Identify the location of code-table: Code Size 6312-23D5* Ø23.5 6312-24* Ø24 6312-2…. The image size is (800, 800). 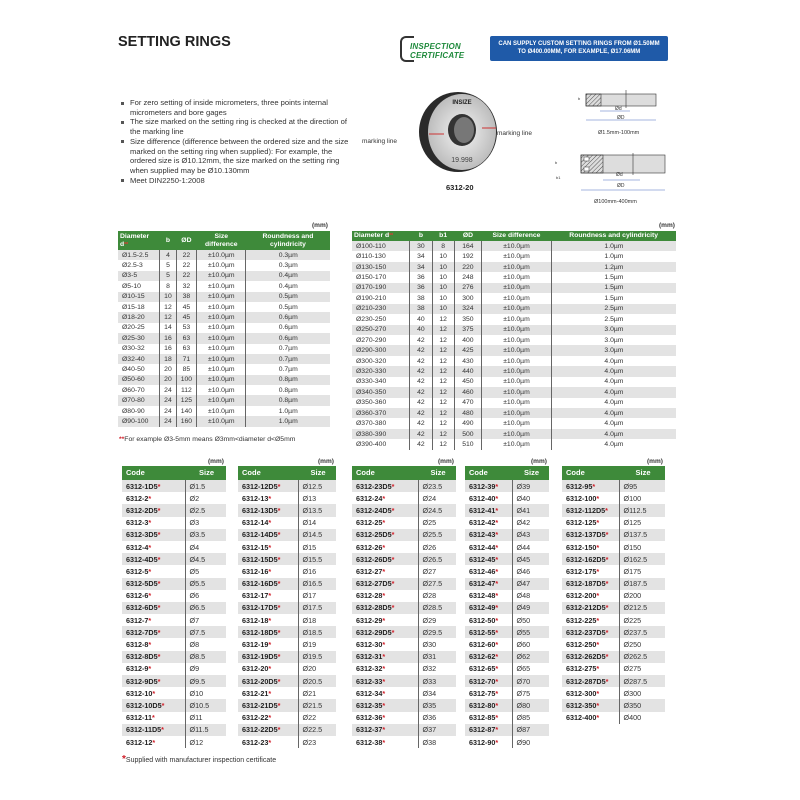
(404, 607).